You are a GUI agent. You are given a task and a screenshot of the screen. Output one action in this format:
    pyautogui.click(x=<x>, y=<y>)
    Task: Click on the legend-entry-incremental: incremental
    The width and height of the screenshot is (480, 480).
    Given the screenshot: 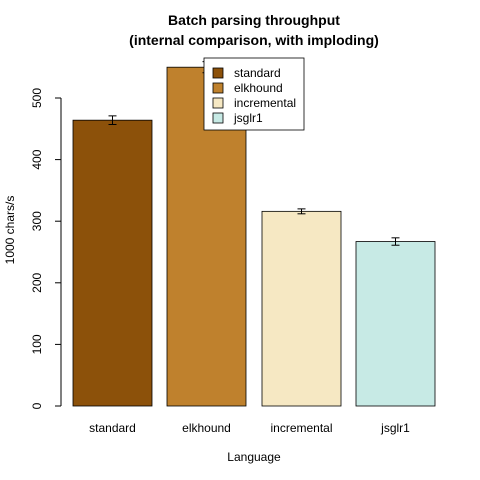 What is the action you would take?
    pyautogui.click(x=254, y=103)
    